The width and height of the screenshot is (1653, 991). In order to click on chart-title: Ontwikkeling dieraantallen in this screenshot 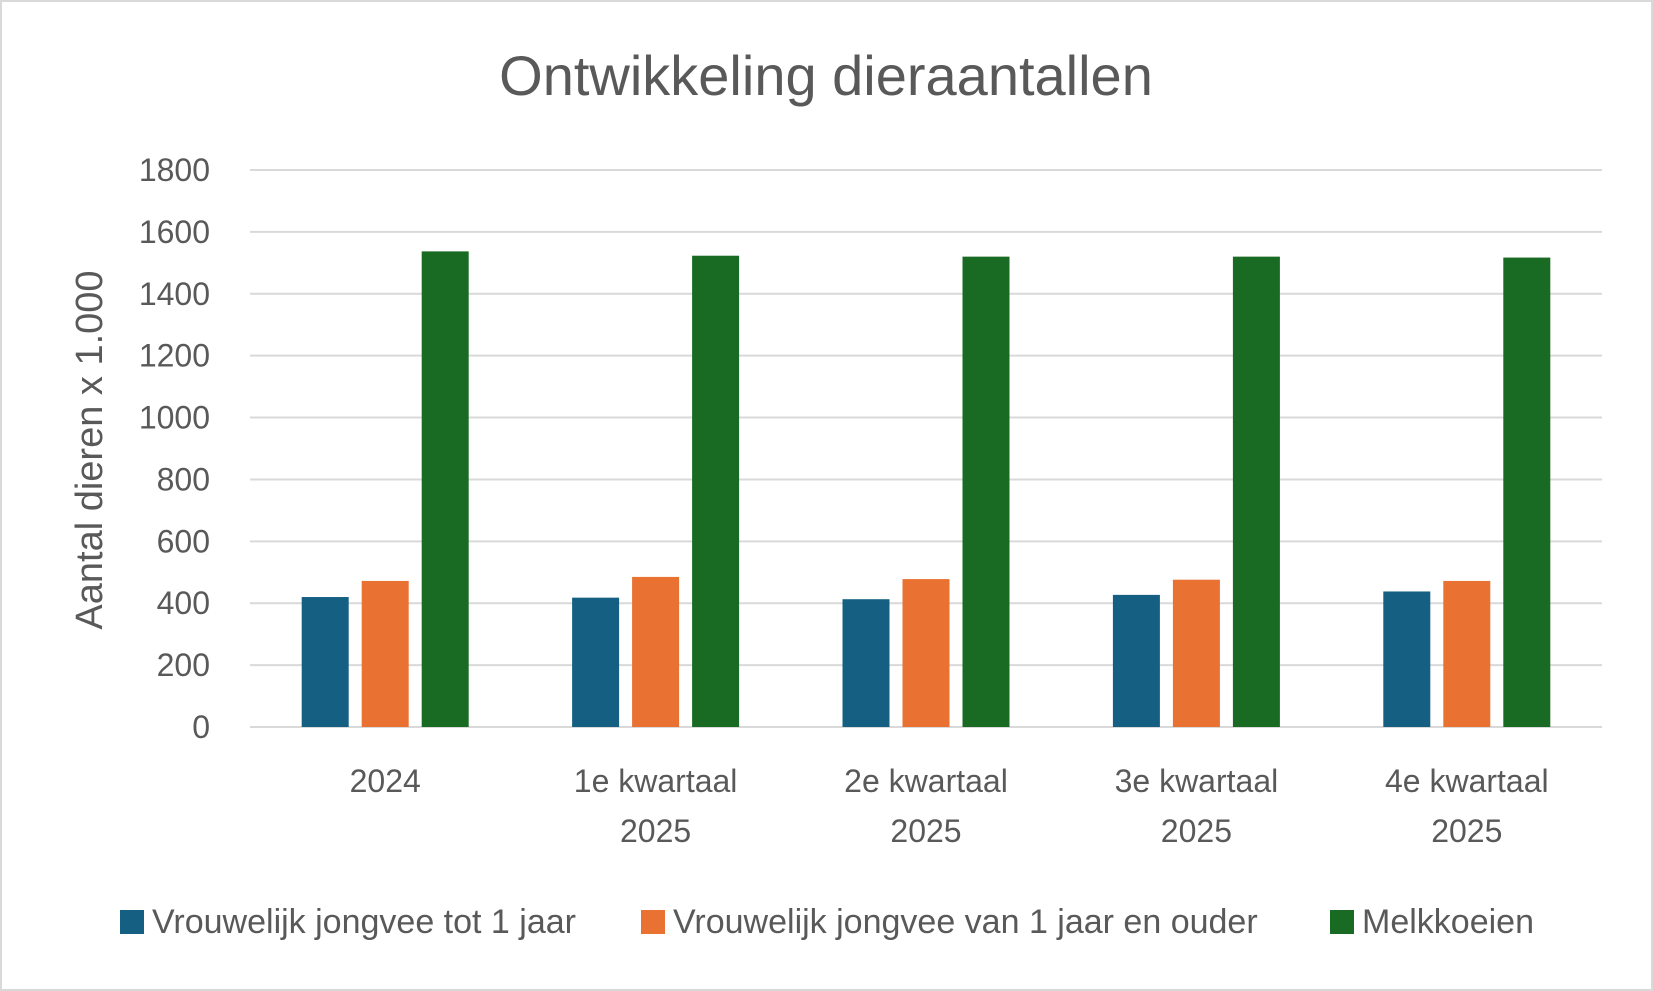, I will do `click(826, 75)`.